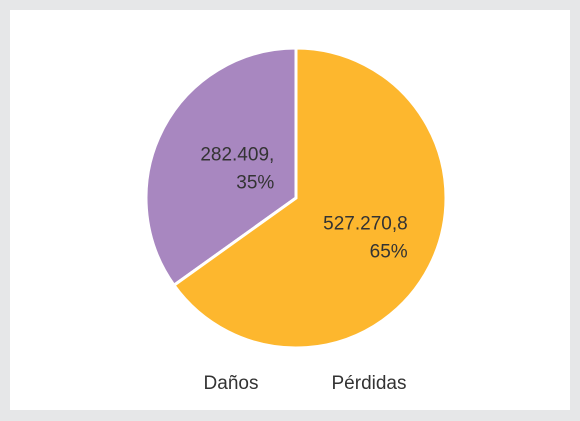 The height and width of the screenshot is (421, 580). I want to click on value-label: 282.409,, so click(237, 155).